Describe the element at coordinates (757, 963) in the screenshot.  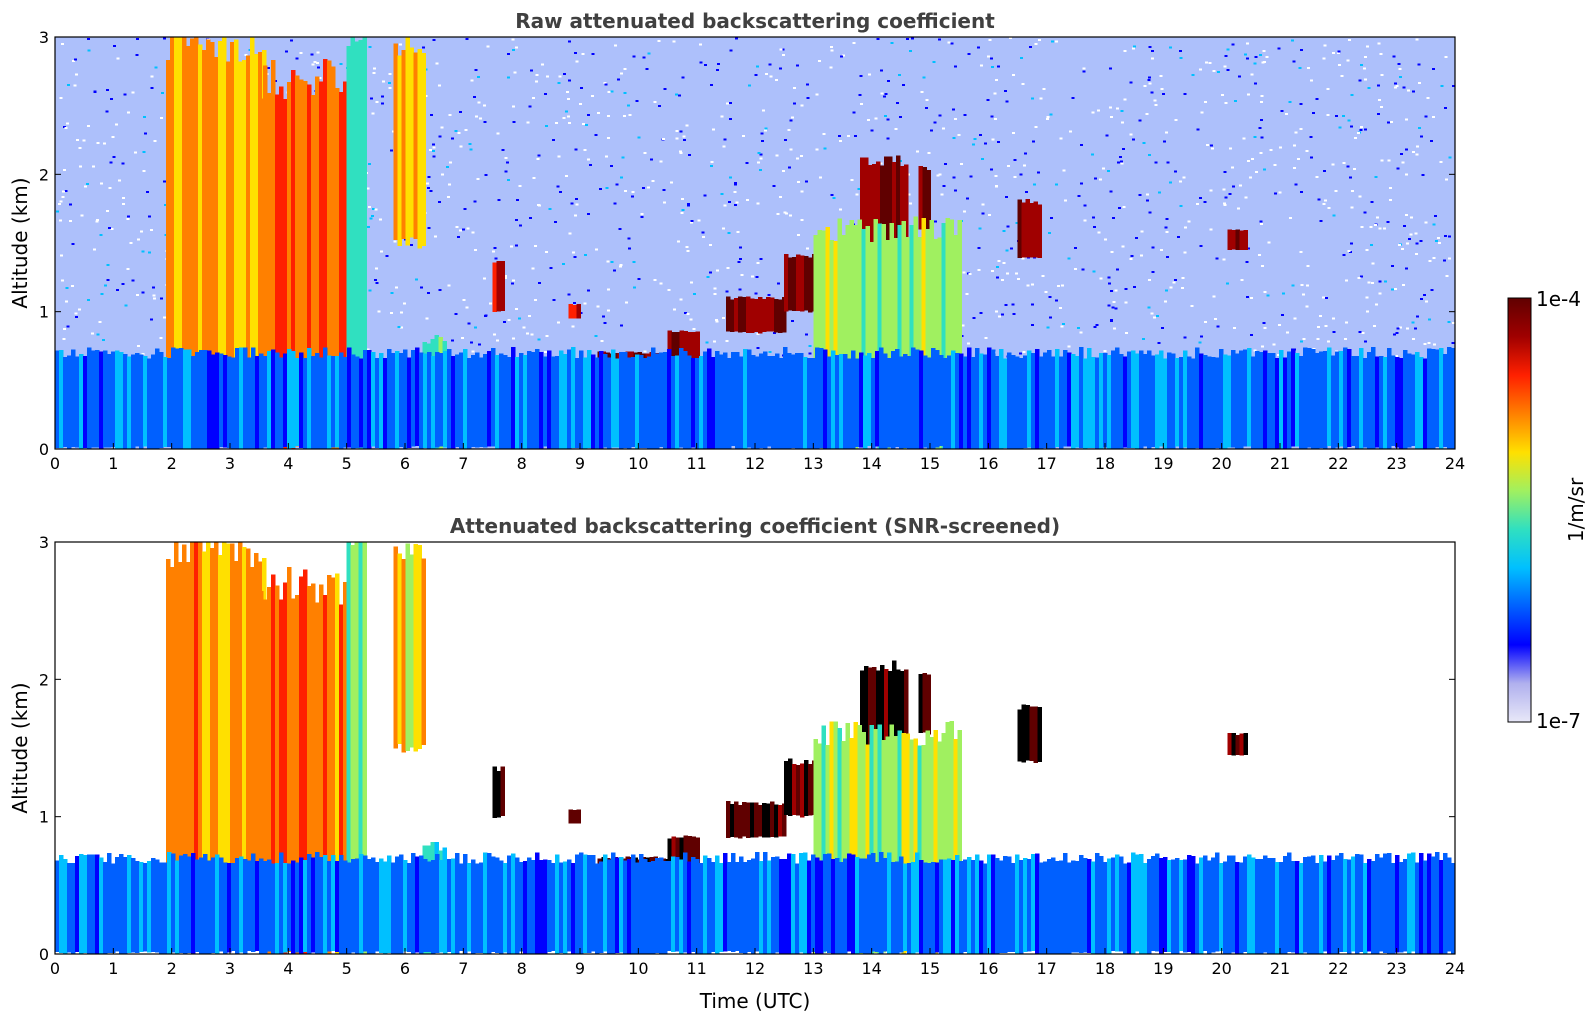
I see `panel-screened-x-ticks: 0 1 2 3 4 5 6 7 8 9 10 11 12 13 14 15 16 17 18 19 20 21 22 23 24` at that location.